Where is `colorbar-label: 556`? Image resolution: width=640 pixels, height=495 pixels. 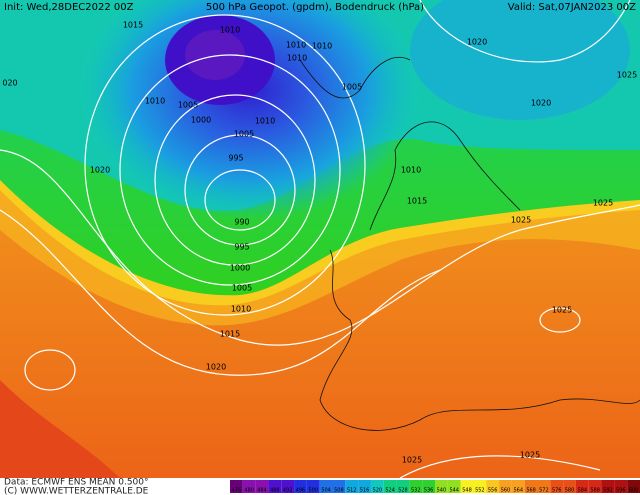 colorbar-label: 556 is located at coordinates (493, 491).